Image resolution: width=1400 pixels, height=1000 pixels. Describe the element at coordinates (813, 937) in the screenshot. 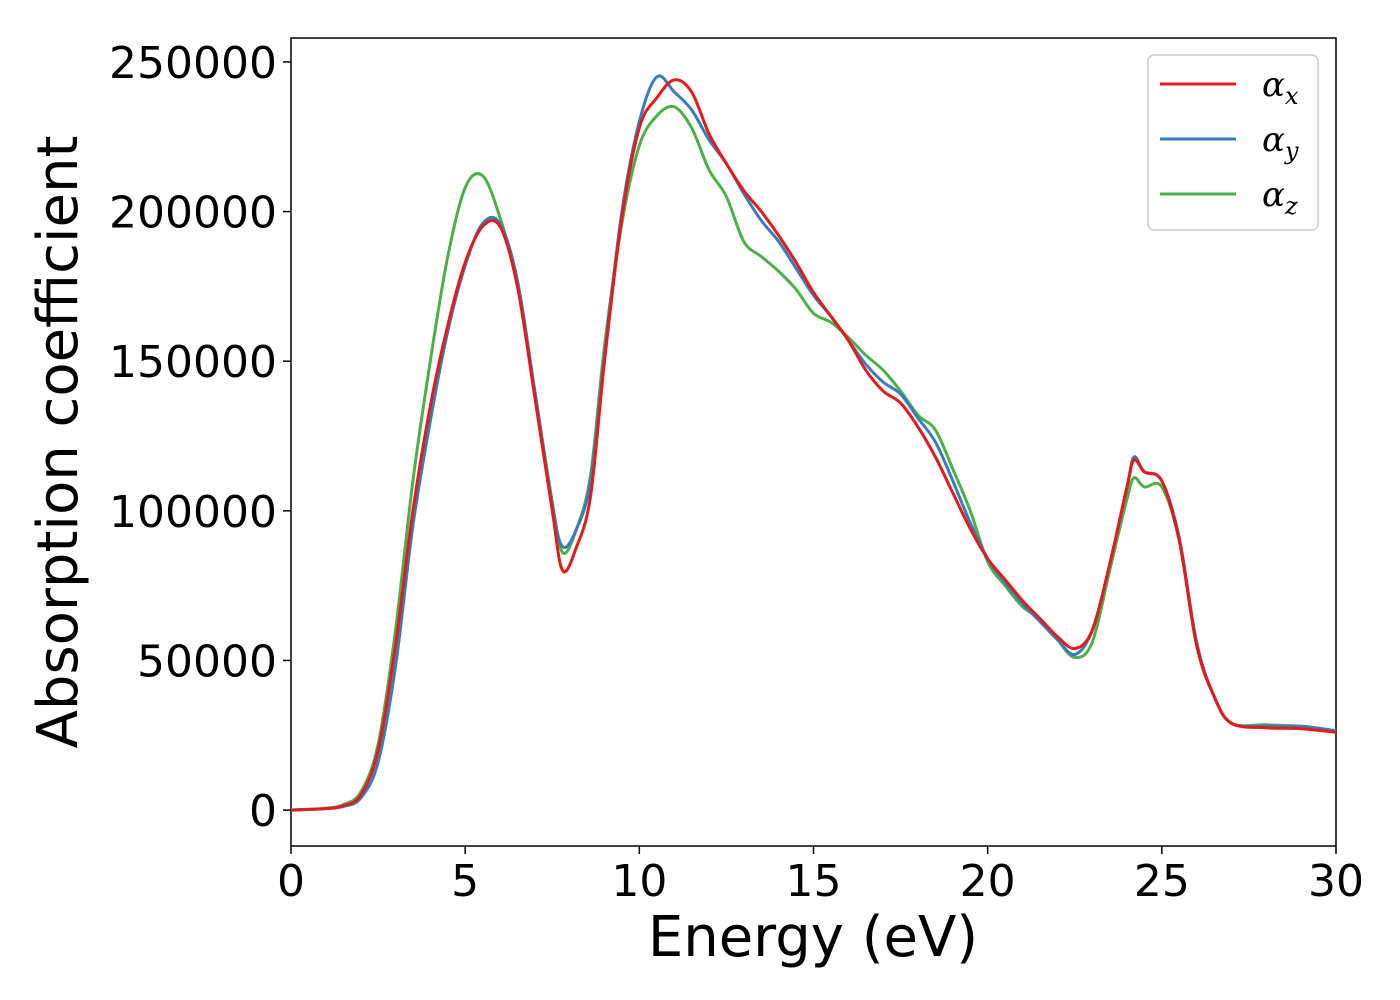

I see `x-axis-label: Energy (eV)` at that location.